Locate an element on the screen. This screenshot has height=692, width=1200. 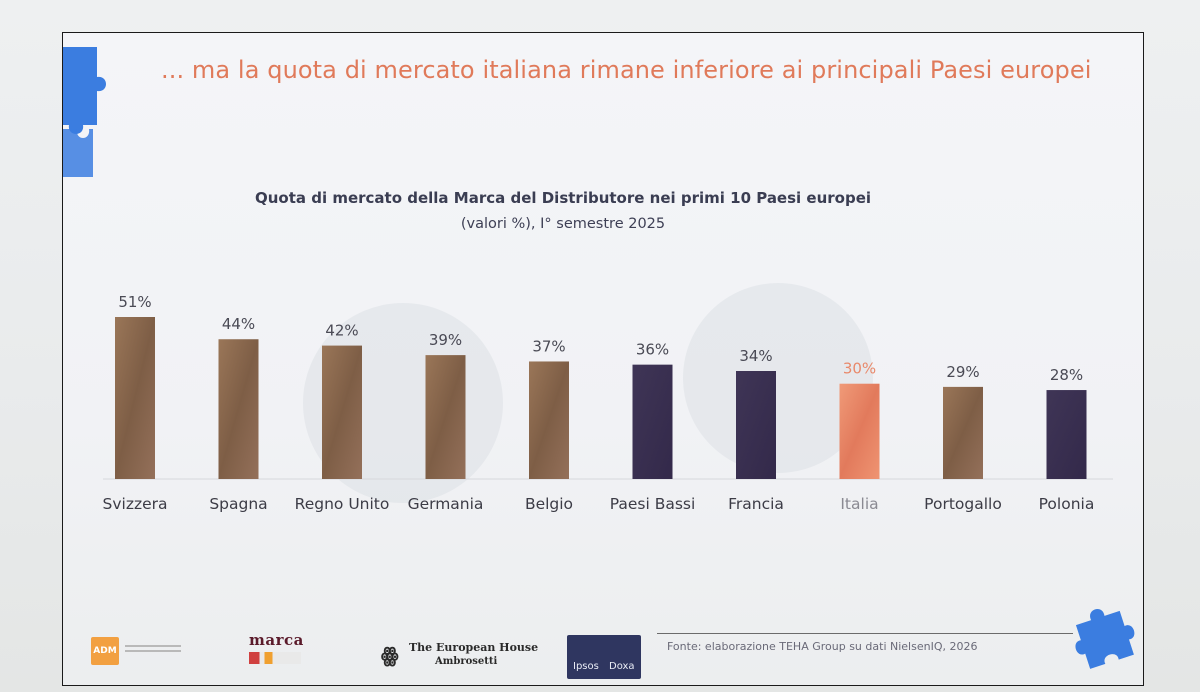
category-label: Regno Unito is located at coordinates (342, 504).